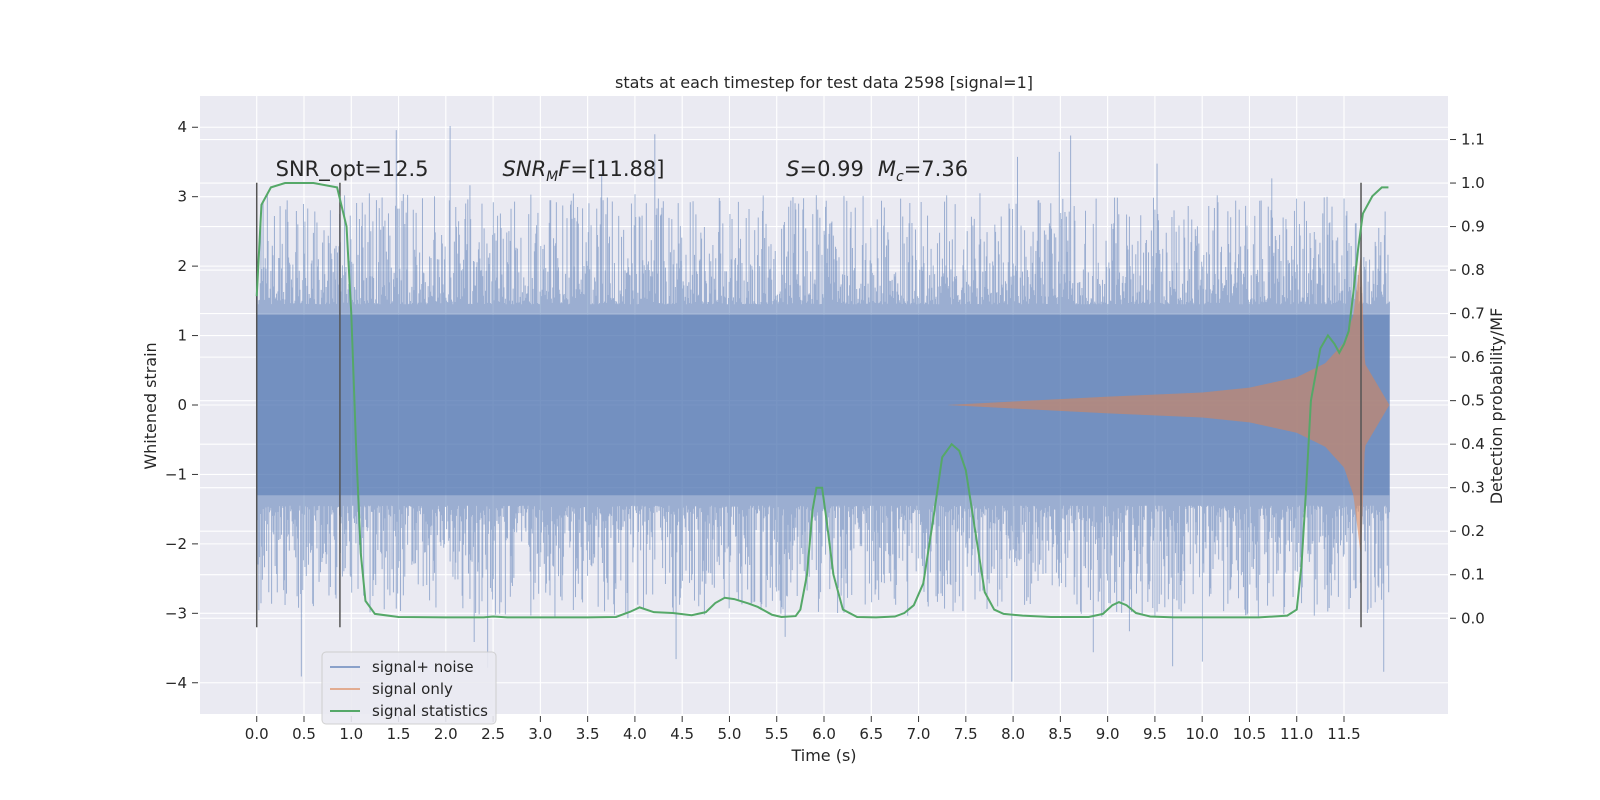 The height and width of the screenshot is (800, 1600). What do you see at coordinates (1201, 734) in the screenshot?
I see `x-tick-label: 10.0` at bounding box center [1201, 734].